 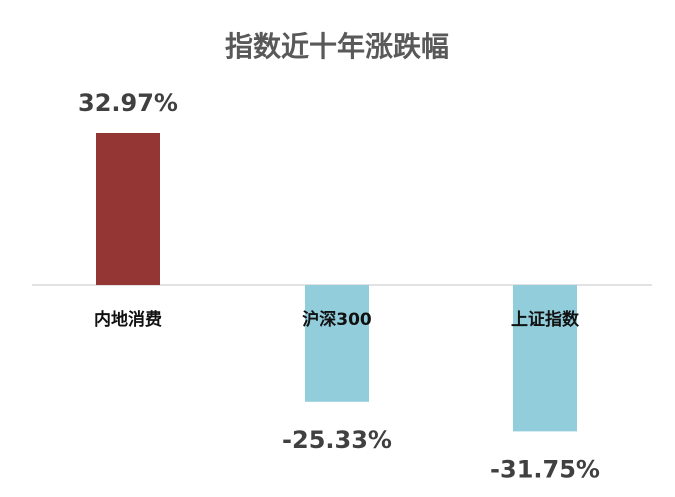 I want to click on category-label-1: 内地消费, so click(x=128, y=319).